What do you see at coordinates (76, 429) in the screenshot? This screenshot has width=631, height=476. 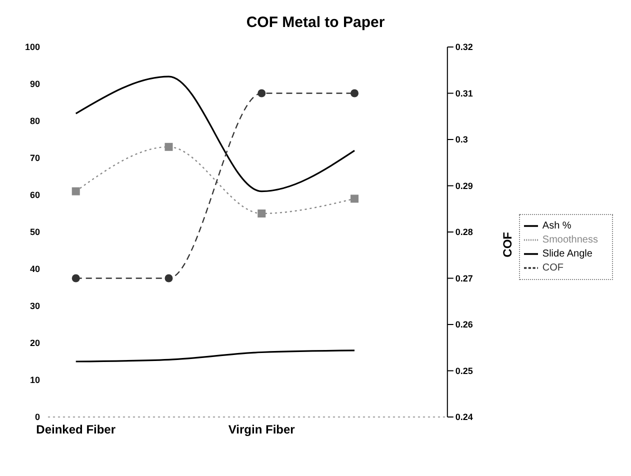 I see `x-tick-label: Deinked Fiber` at bounding box center [76, 429].